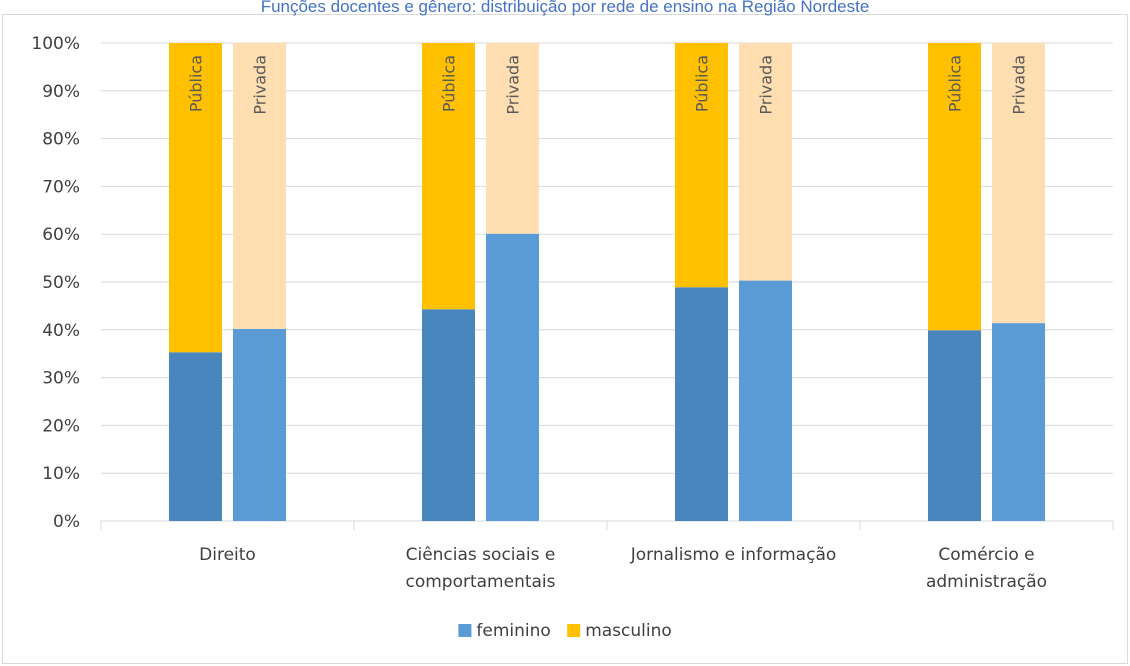 The image size is (1130, 666). What do you see at coordinates (61, 92) in the screenshot?
I see `y-tick-label: 90%` at bounding box center [61, 92].